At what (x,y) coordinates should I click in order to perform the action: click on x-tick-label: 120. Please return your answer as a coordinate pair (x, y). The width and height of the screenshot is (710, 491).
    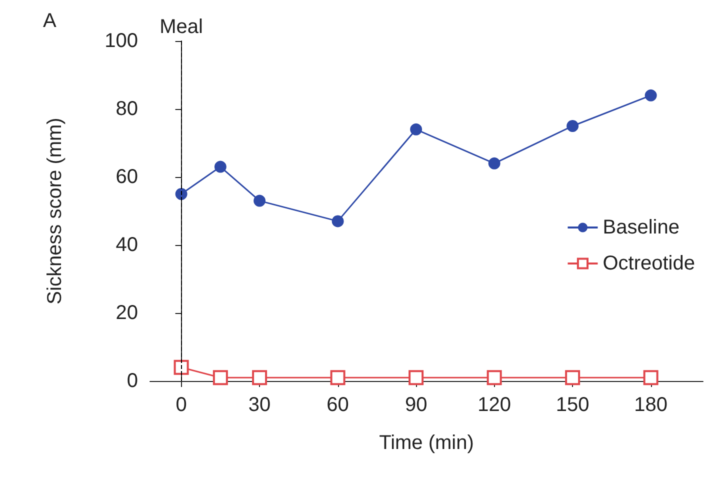
    Looking at the image, I should click on (495, 405).